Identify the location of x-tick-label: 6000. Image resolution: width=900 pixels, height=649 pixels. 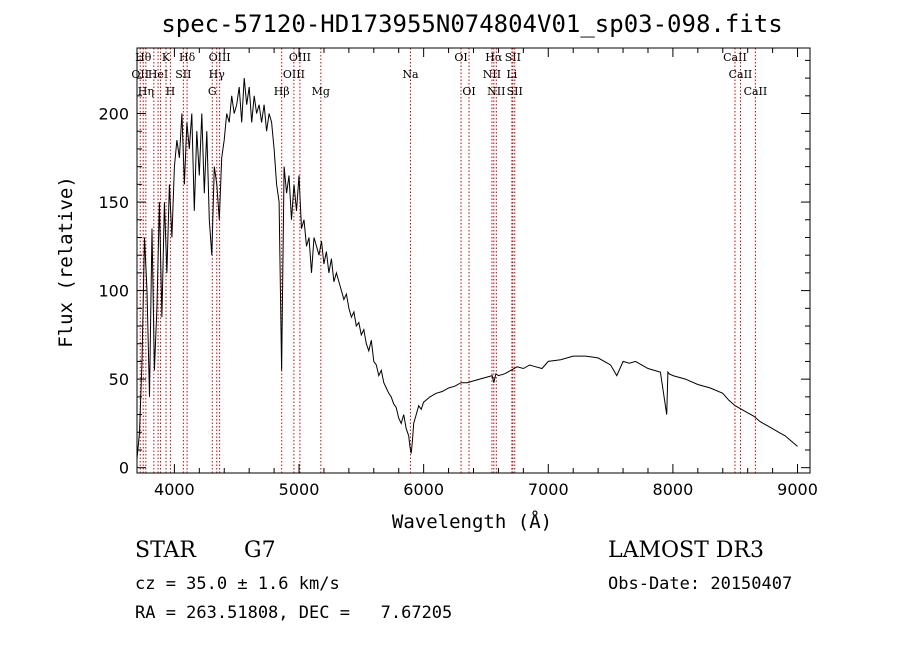
(423, 489).